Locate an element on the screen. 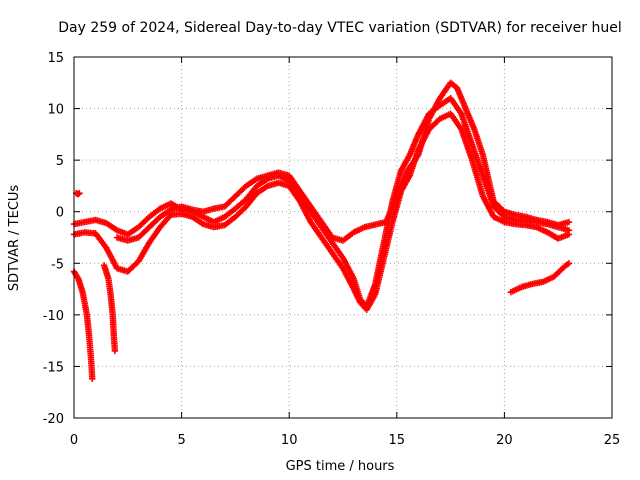 The height and width of the screenshot is (480, 640). x-tick-label: 0 is located at coordinates (74, 440).